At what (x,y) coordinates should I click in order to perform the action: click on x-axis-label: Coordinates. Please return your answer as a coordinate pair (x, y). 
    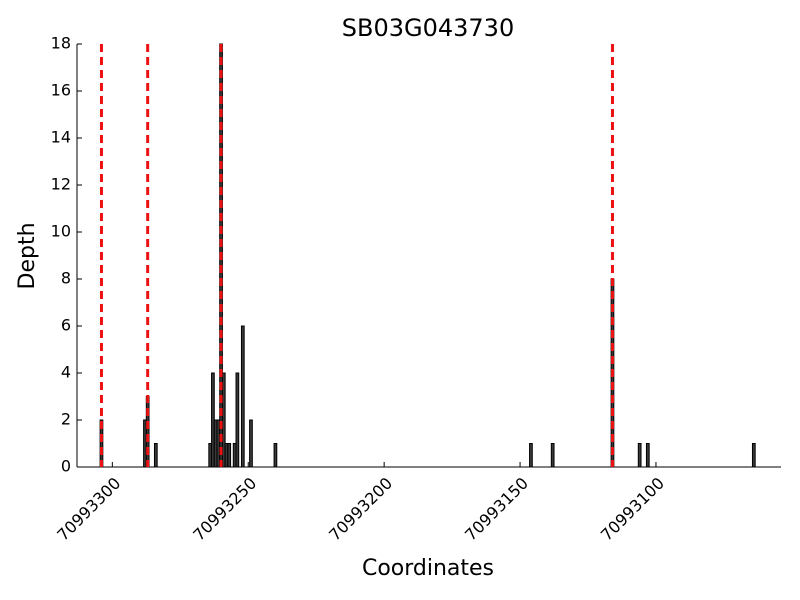
    Looking at the image, I should click on (428, 568).